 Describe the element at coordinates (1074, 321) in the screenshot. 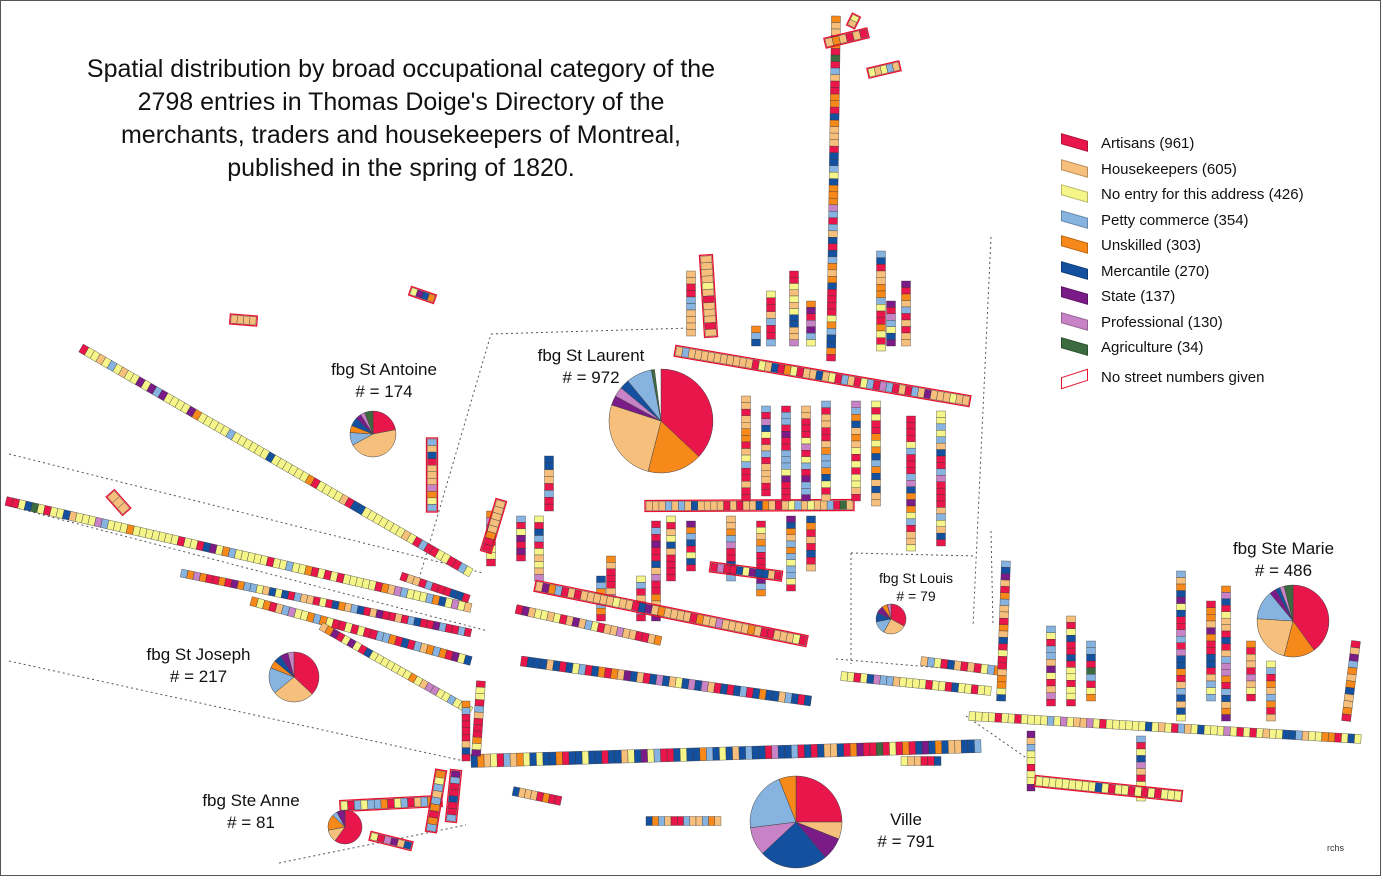

I see `legend-swatch` at that location.